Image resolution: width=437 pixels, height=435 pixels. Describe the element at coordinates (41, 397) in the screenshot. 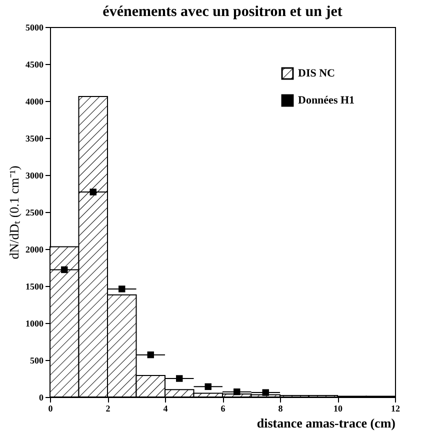

I see `y-tick-label: 0` at that location.